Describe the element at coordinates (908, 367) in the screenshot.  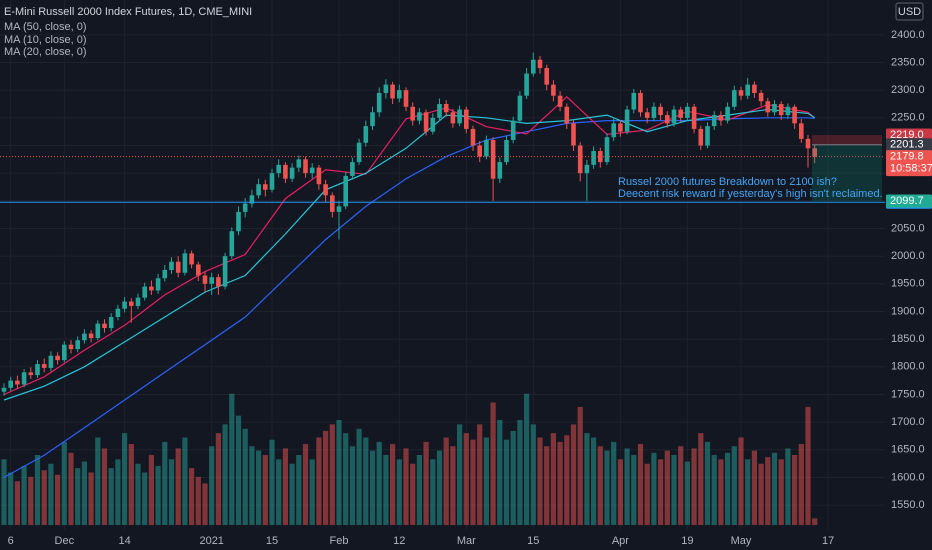
I see `y-tick-label: 1800.0` at that location.